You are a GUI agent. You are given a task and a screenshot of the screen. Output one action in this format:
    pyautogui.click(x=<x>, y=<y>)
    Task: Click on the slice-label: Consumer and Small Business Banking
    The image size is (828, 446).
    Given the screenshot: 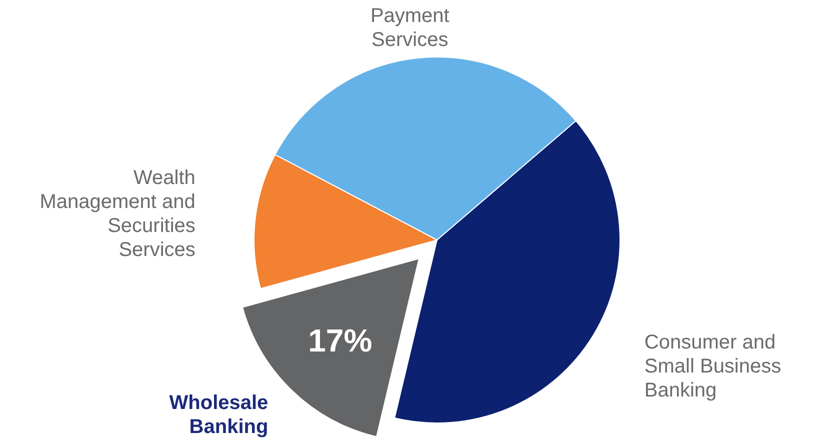 What is the action you would take?
    pyautogui.click(x=713, y=367)
    